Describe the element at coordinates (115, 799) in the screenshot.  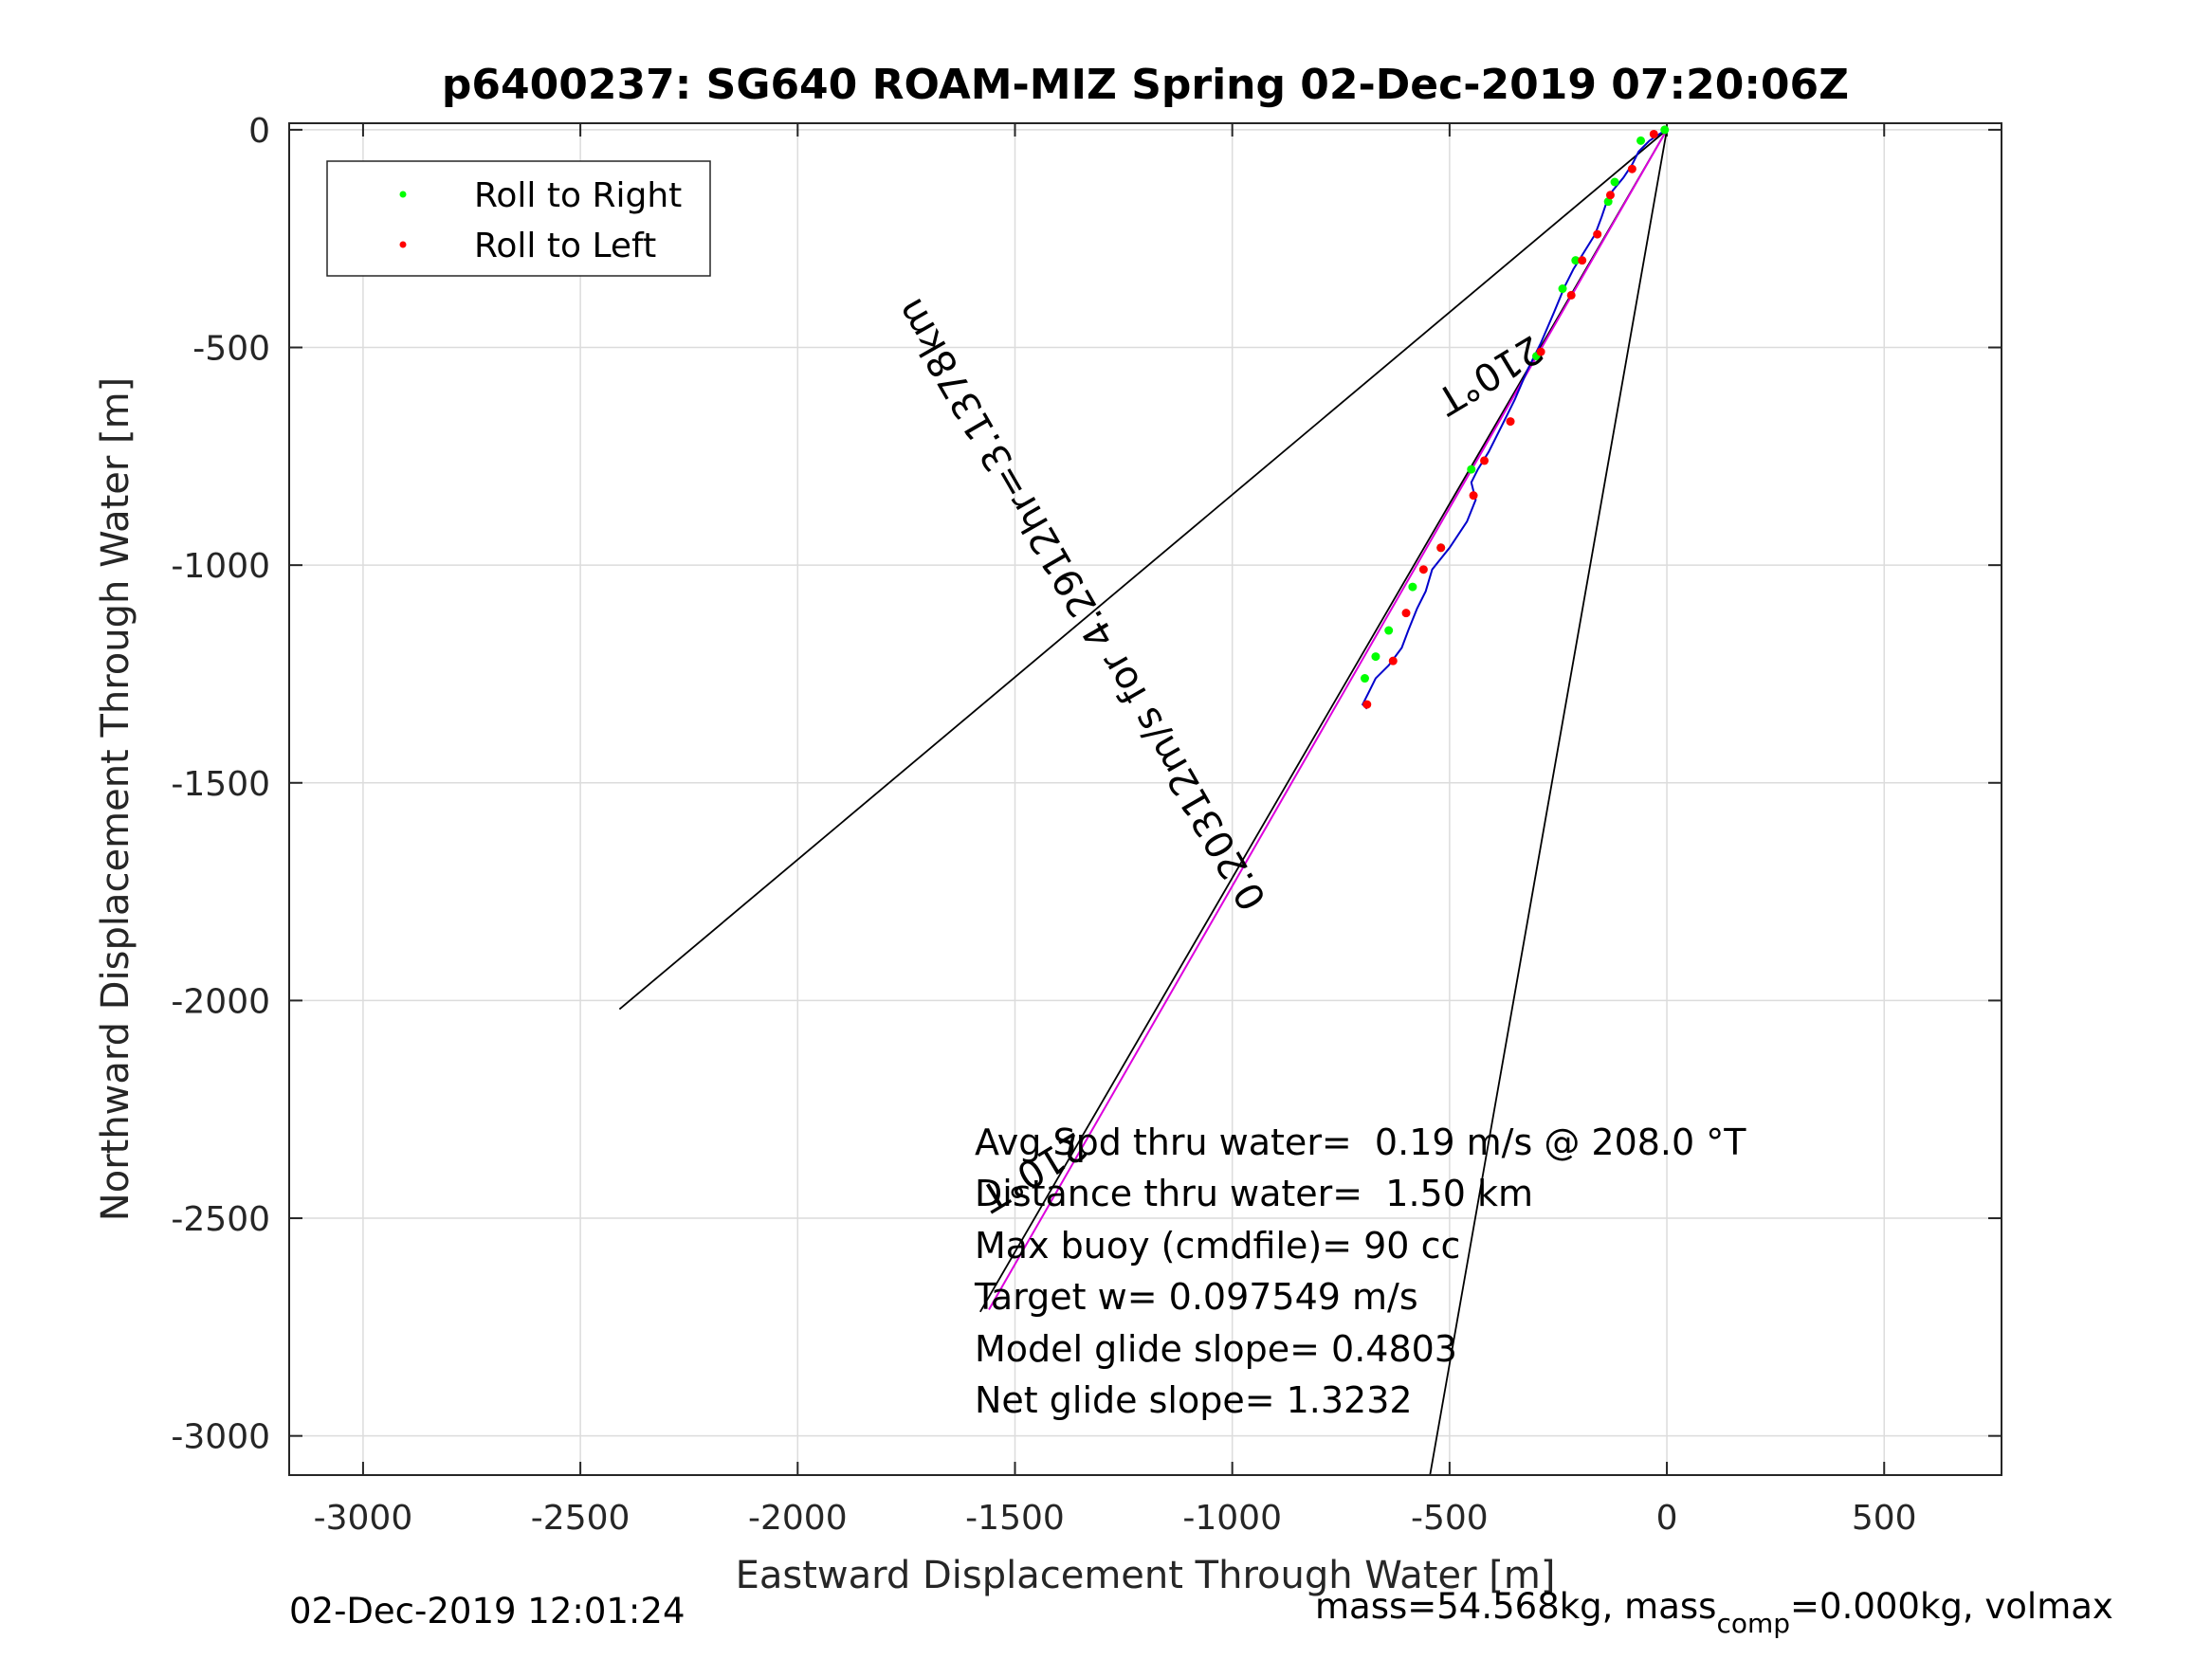
I see `y-axis-label: Northward Displacement Through Water [m]` at that location.